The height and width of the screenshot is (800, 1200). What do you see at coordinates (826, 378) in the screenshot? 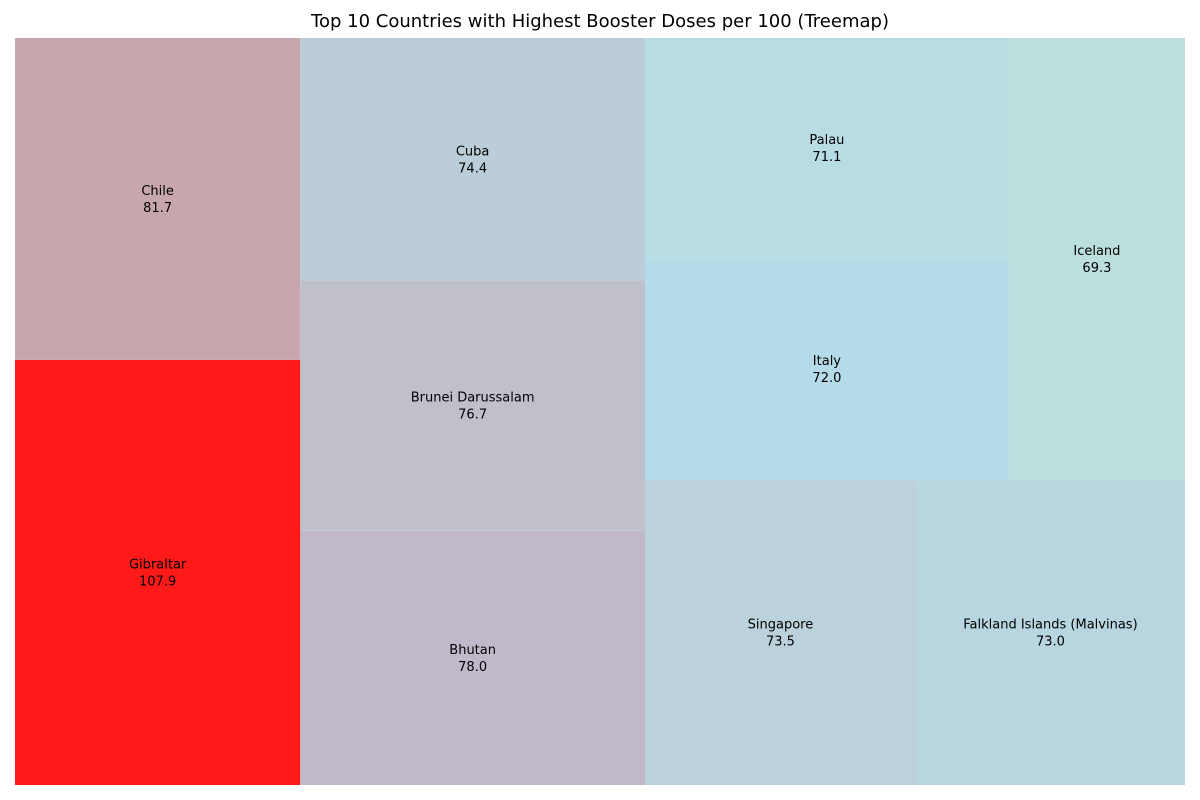
I see `tile-value-label: 72.0` at bounding box center [826, 378].